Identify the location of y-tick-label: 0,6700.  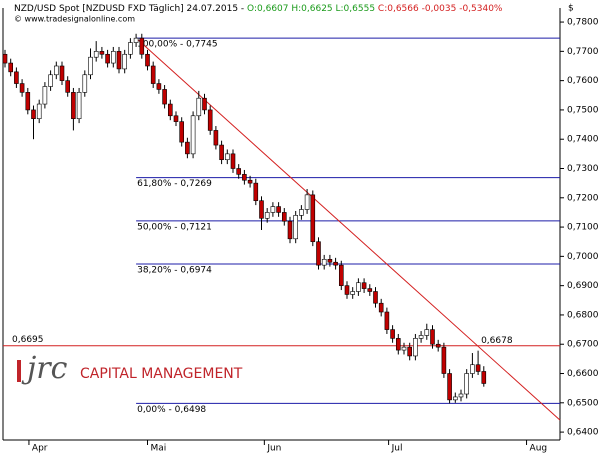
(583, 345).